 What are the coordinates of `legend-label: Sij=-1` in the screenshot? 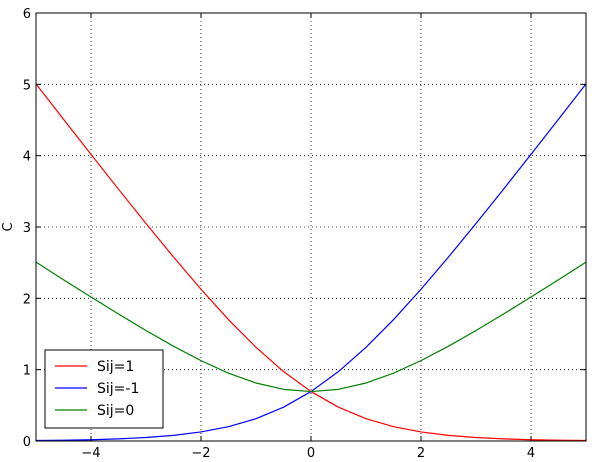 It's located at (118, 389).